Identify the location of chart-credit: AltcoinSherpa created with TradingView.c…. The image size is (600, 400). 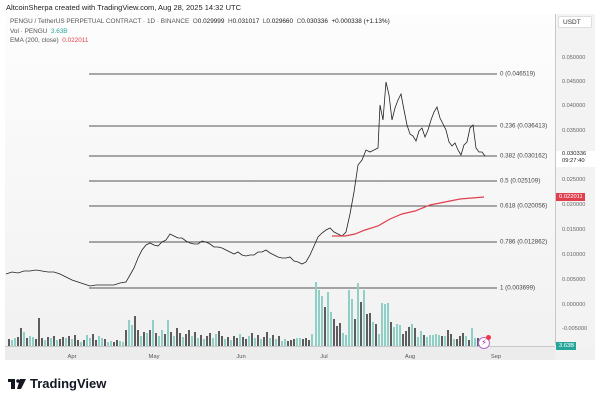
(124, 7).